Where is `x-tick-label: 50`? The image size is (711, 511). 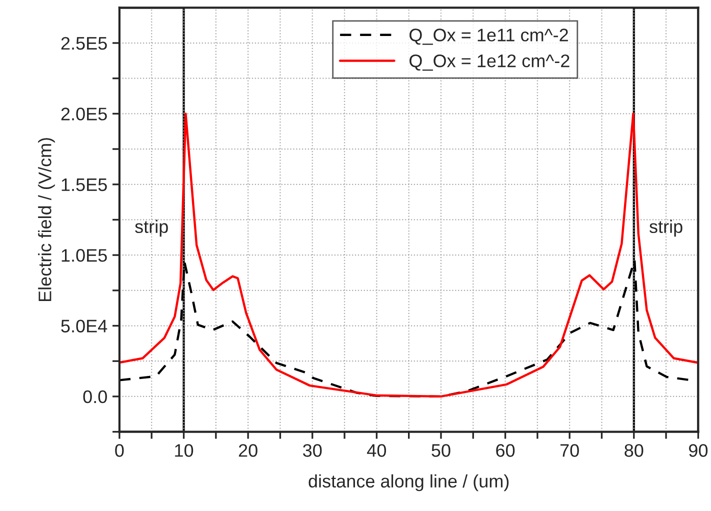 x-tick-label: 50 is located at coordinates (441, 450).